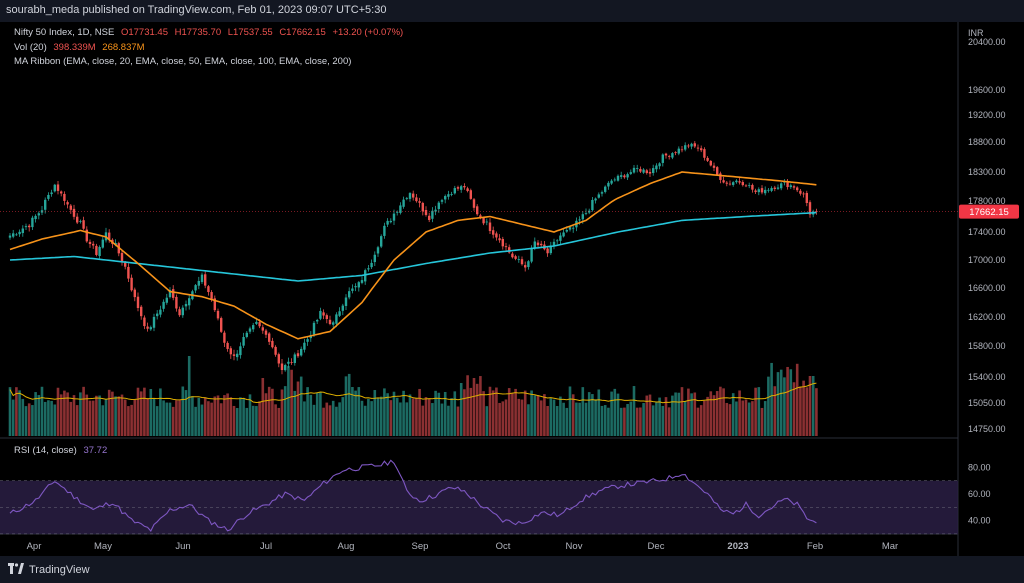 This screenshot has width=1024, height=583. Describe the element at coordinates (302, 32) in the screenshot. I see `legend-close: C17662.15` at that location.